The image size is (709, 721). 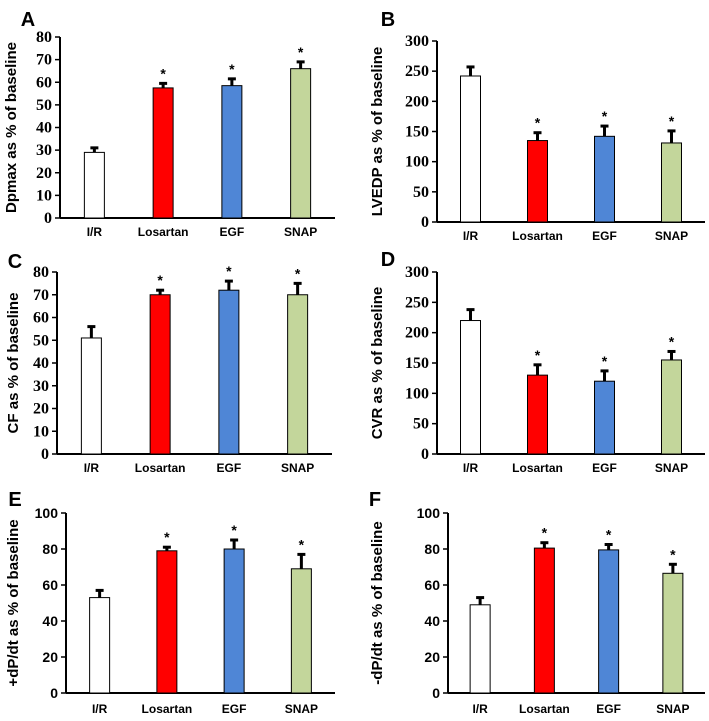 I want to click on category-label-ir-d: I/R, so click(x=471, y=468).